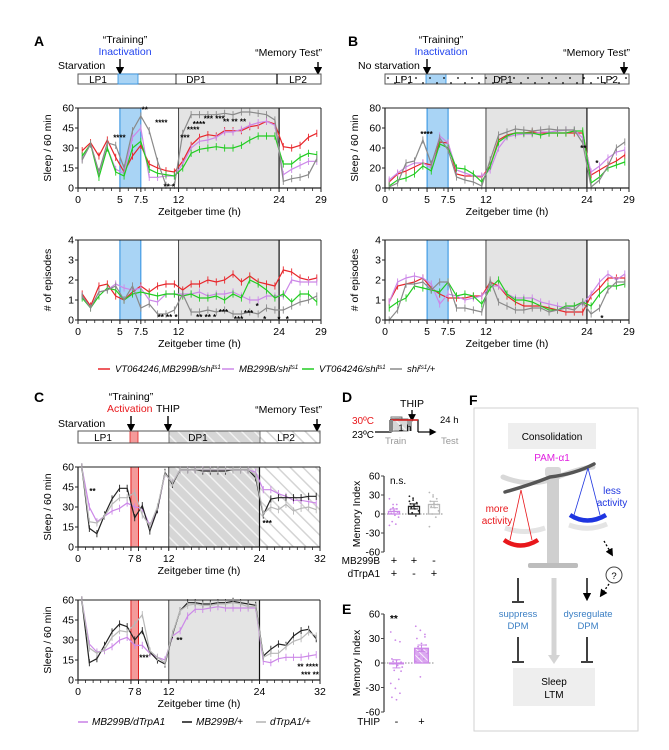 Image resolution: width=669 pixels, height=750 pixels. Describe the element at coordinates (214, 507) in the screenshot. I see `night-shade-hatched` at that location.